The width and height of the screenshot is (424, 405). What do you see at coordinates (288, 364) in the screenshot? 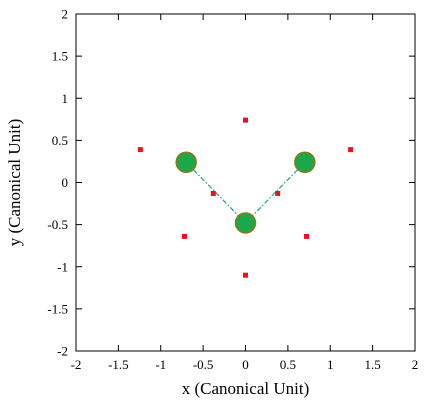
I see `x-tick-label: 0.5` at bounding box center [288, 364].